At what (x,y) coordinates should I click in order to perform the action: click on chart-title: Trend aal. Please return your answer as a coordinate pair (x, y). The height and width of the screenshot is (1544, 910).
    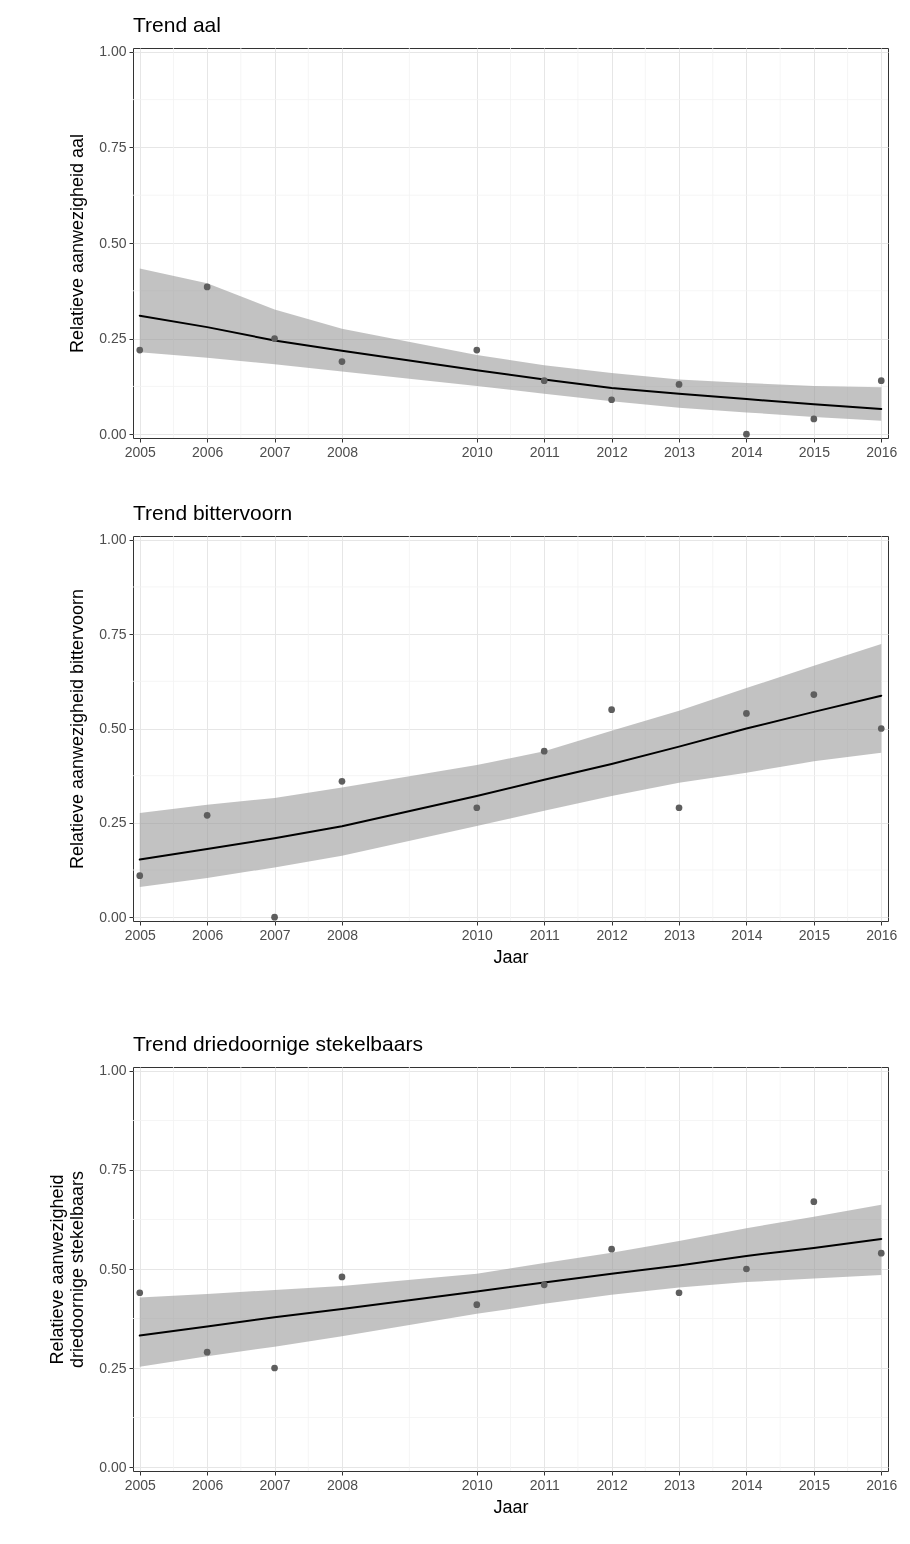
    Looking at the image, I should click on (177, 24).